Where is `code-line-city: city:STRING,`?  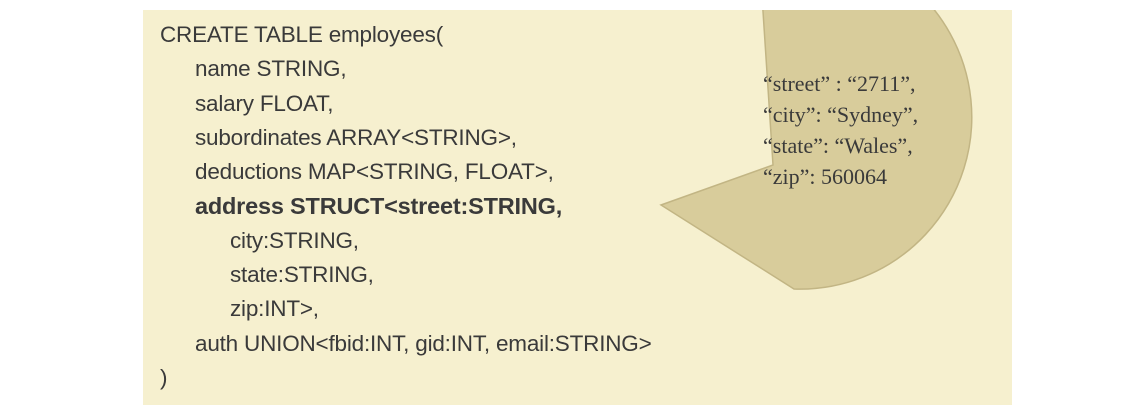 code-line-city: city:STRING, is located at coordinates (294, 240).